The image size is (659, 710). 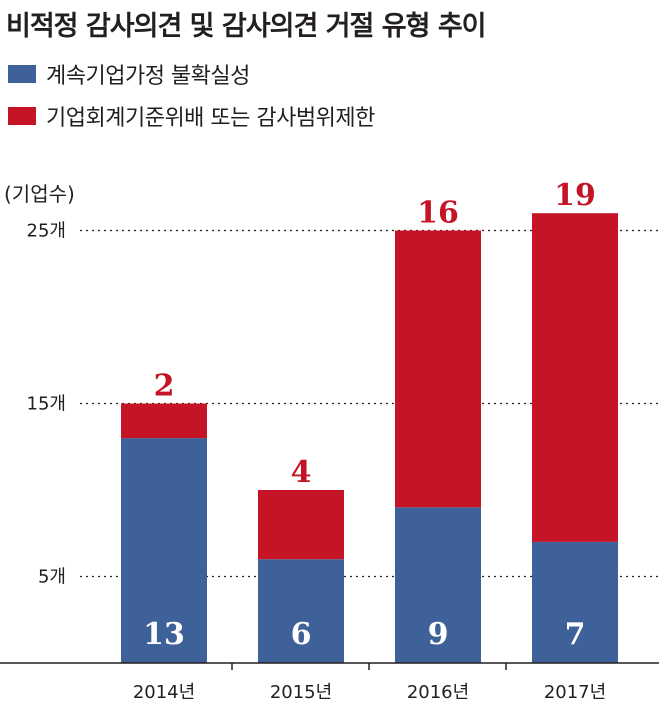 What do you see at coordinates (39, 194) in the screenshot?
I see `y-unit-label: (기업수)` at bounding box center [39, 194].